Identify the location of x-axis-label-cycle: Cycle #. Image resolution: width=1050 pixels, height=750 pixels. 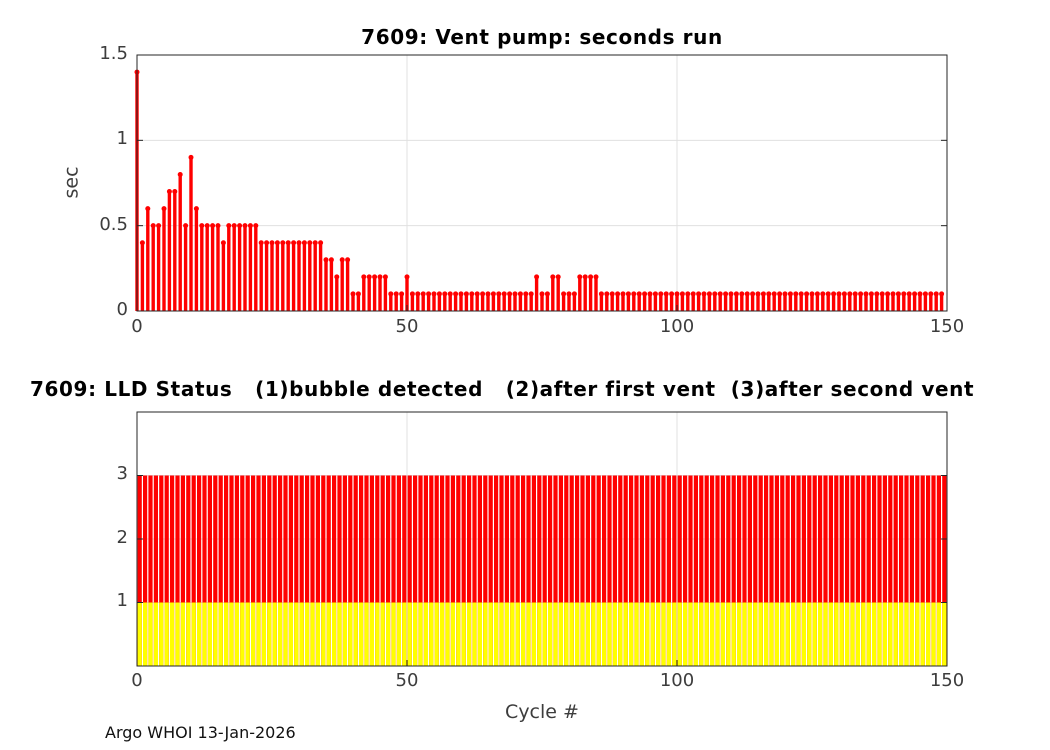
(542, 712).